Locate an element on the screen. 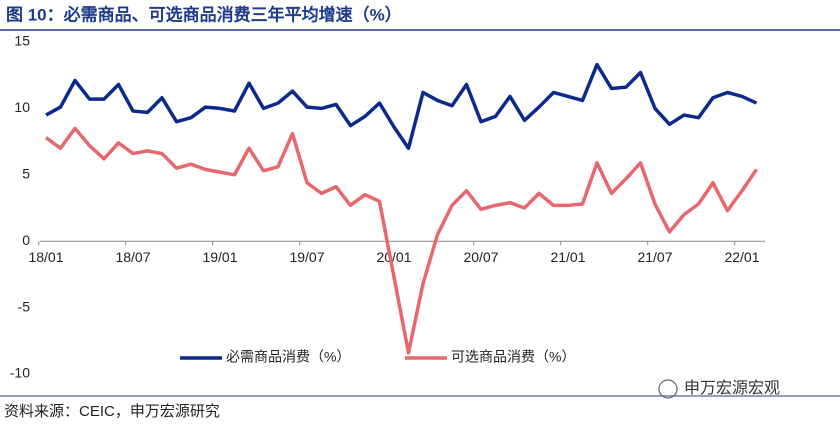  x-tick-label: 21/07 is located at coordinates (654, 257).